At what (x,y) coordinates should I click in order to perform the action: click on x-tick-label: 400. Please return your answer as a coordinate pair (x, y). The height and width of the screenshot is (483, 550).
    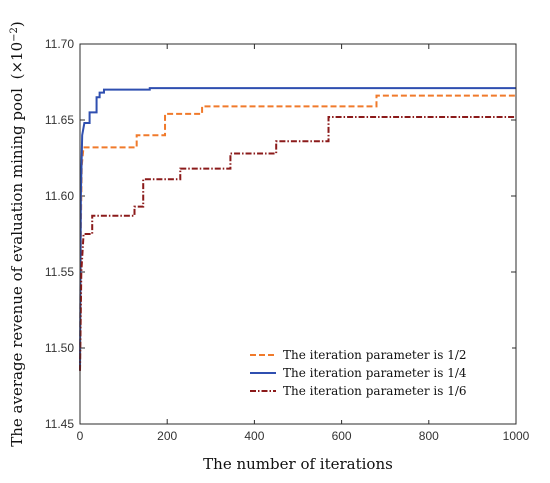
    Looking at the image, I should click on (254, 436).